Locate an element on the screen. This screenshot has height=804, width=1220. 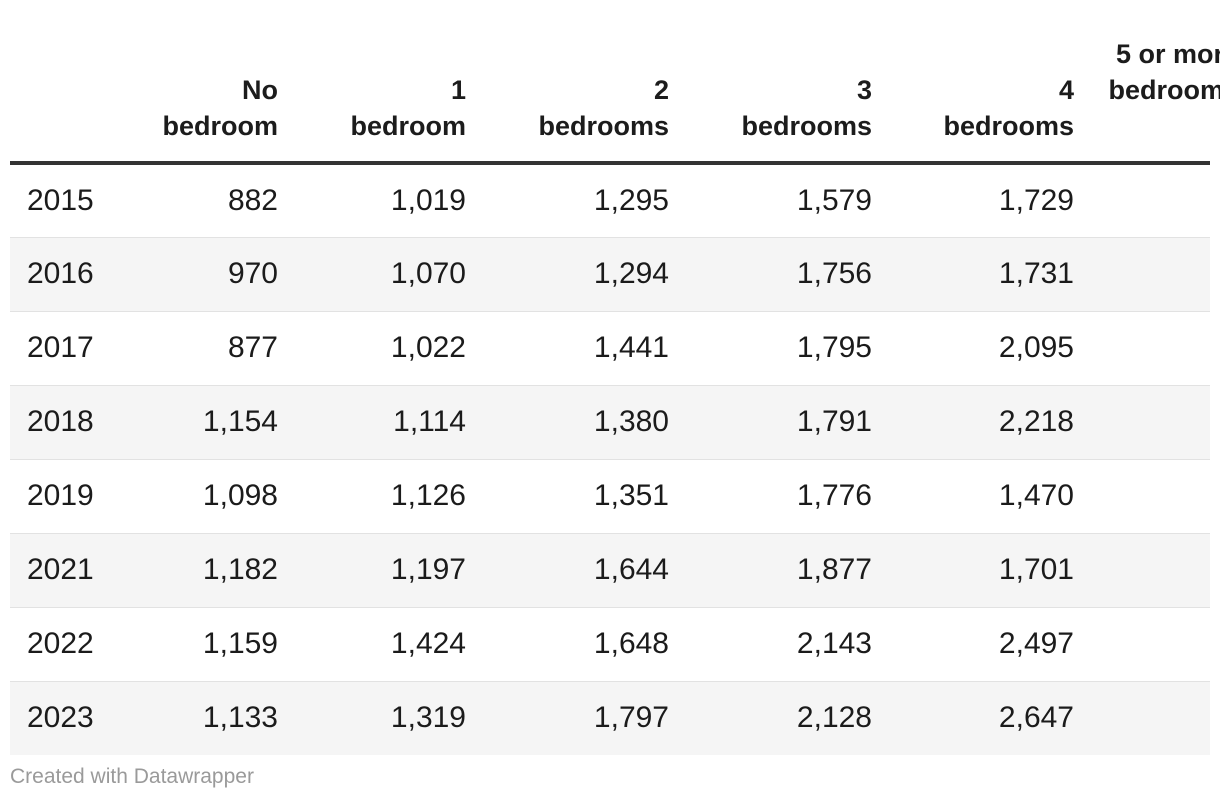
value-cell: 1,729 is located at coordinates (1036, 200).